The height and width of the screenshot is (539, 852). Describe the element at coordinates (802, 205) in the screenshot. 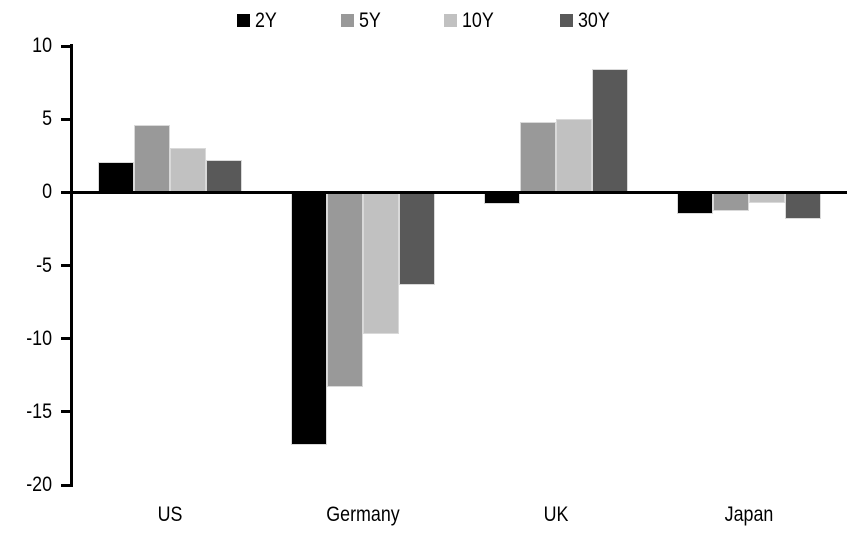

I see `bar-japan-30y` at that location.